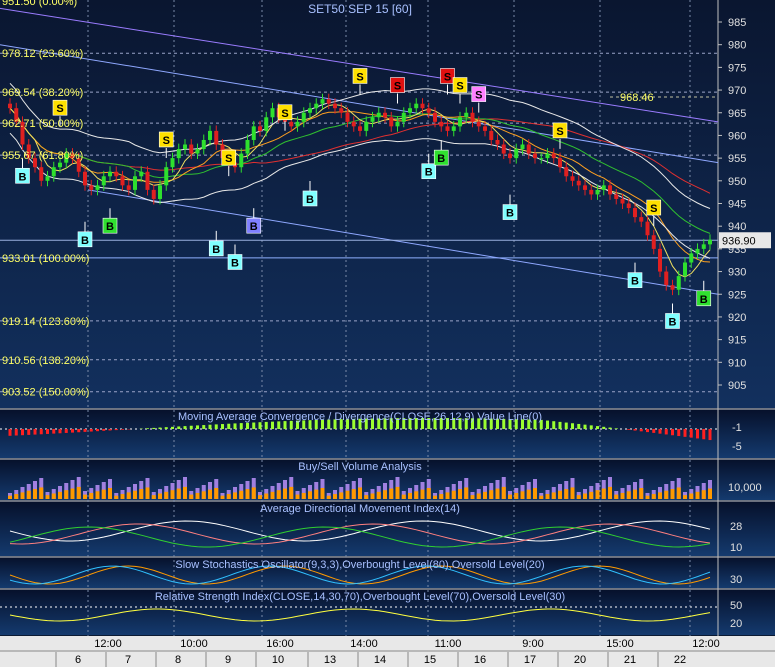  Describe the element at coordinates (194, 644) in the screenshot. I see `time-axis-hour-label: 10:00` at that location.